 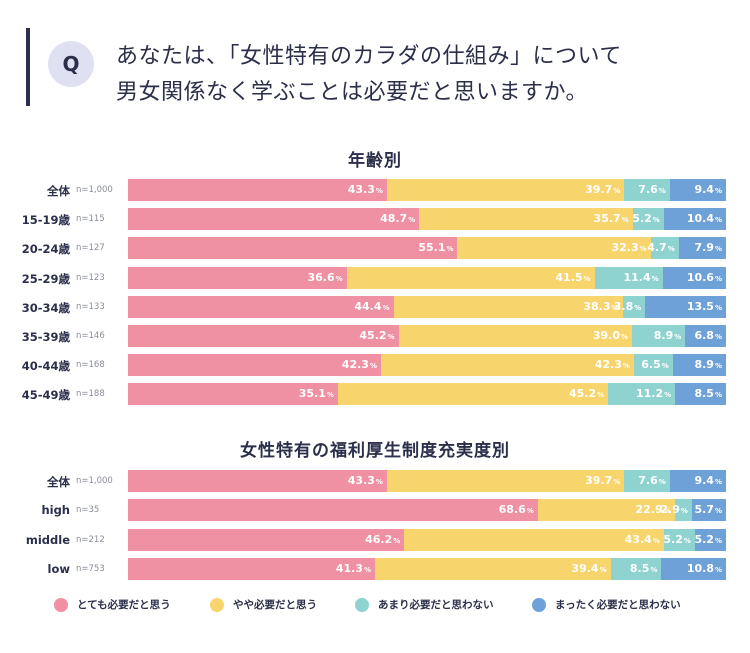 What do you see at coordinates (372, 306) in the screenshot?
I see `data-label: 44.4%` at bounding box center [372, 306].